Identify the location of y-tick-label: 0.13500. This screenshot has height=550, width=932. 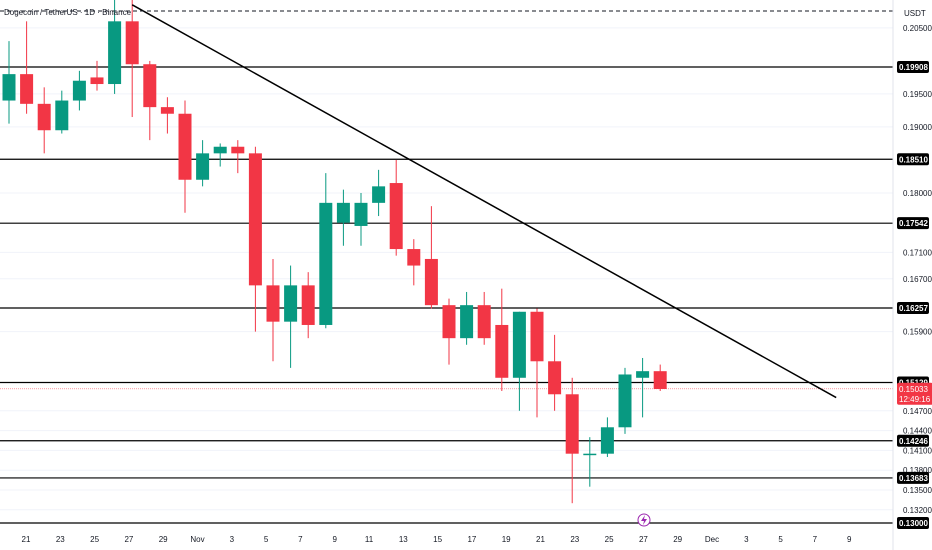
(917, 490).